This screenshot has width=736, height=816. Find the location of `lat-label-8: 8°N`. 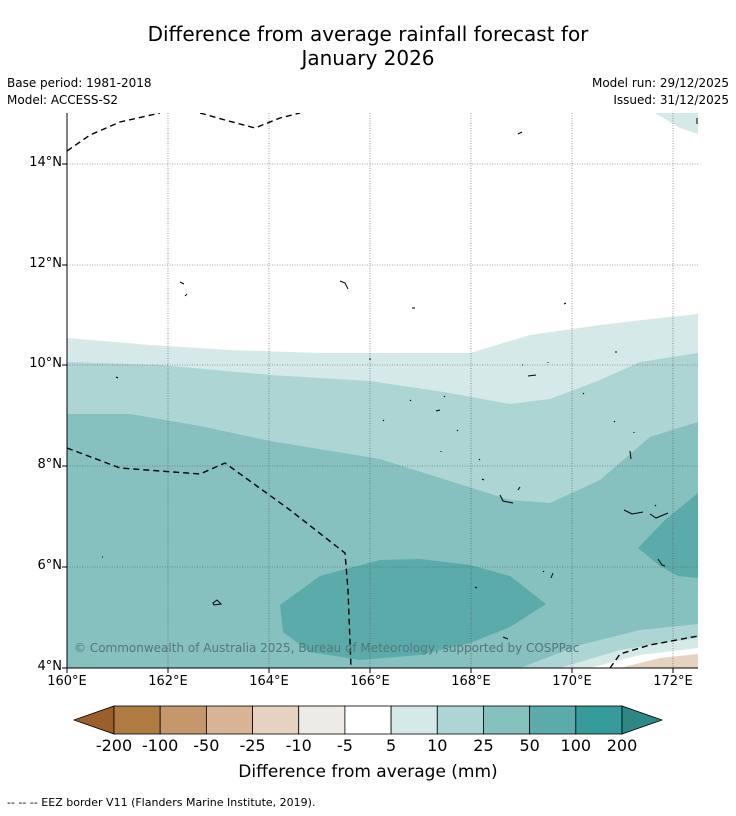

lat-label-8: 8°N is located at coordinates (50, 464).